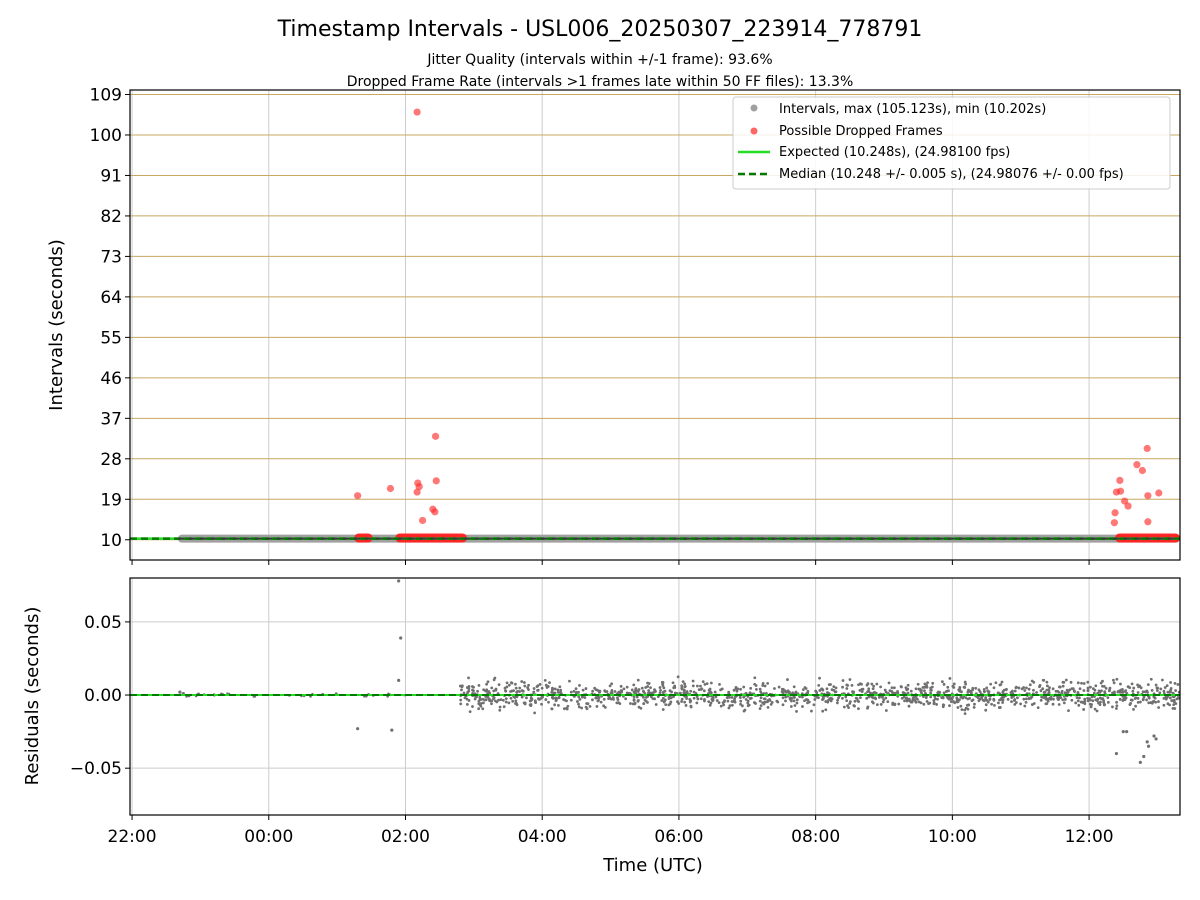 This screenshot has height=900, width=1200. What do you see at coordinates (111, 500) in the screenshot?
I see `intervals-y-tick-label: 19` at bounding box center [111, 500].